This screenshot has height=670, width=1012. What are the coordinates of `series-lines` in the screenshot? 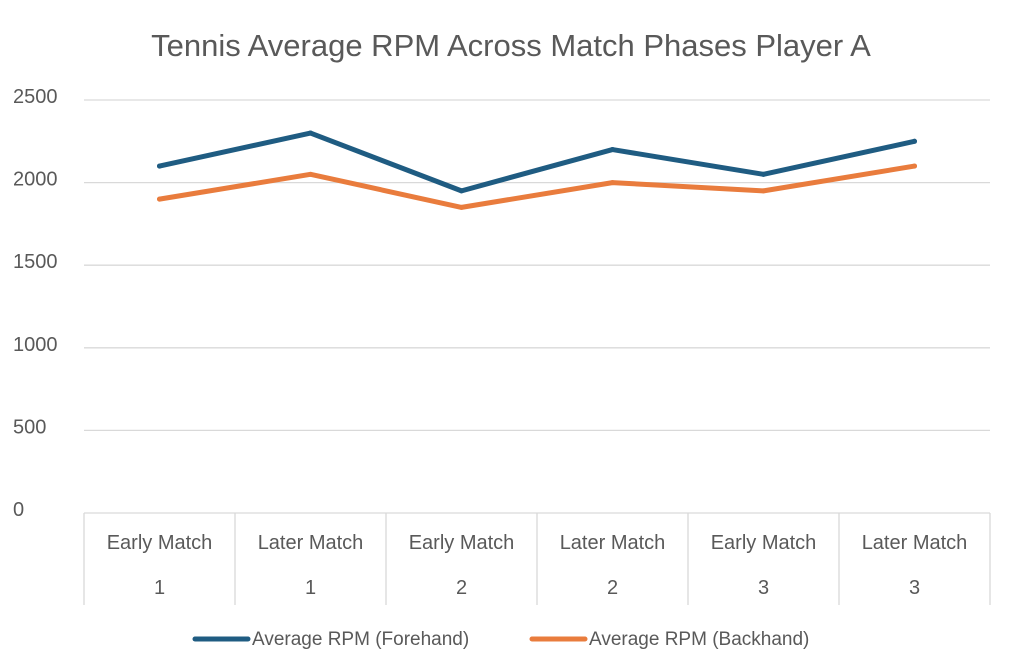 It's located at (537, 170).